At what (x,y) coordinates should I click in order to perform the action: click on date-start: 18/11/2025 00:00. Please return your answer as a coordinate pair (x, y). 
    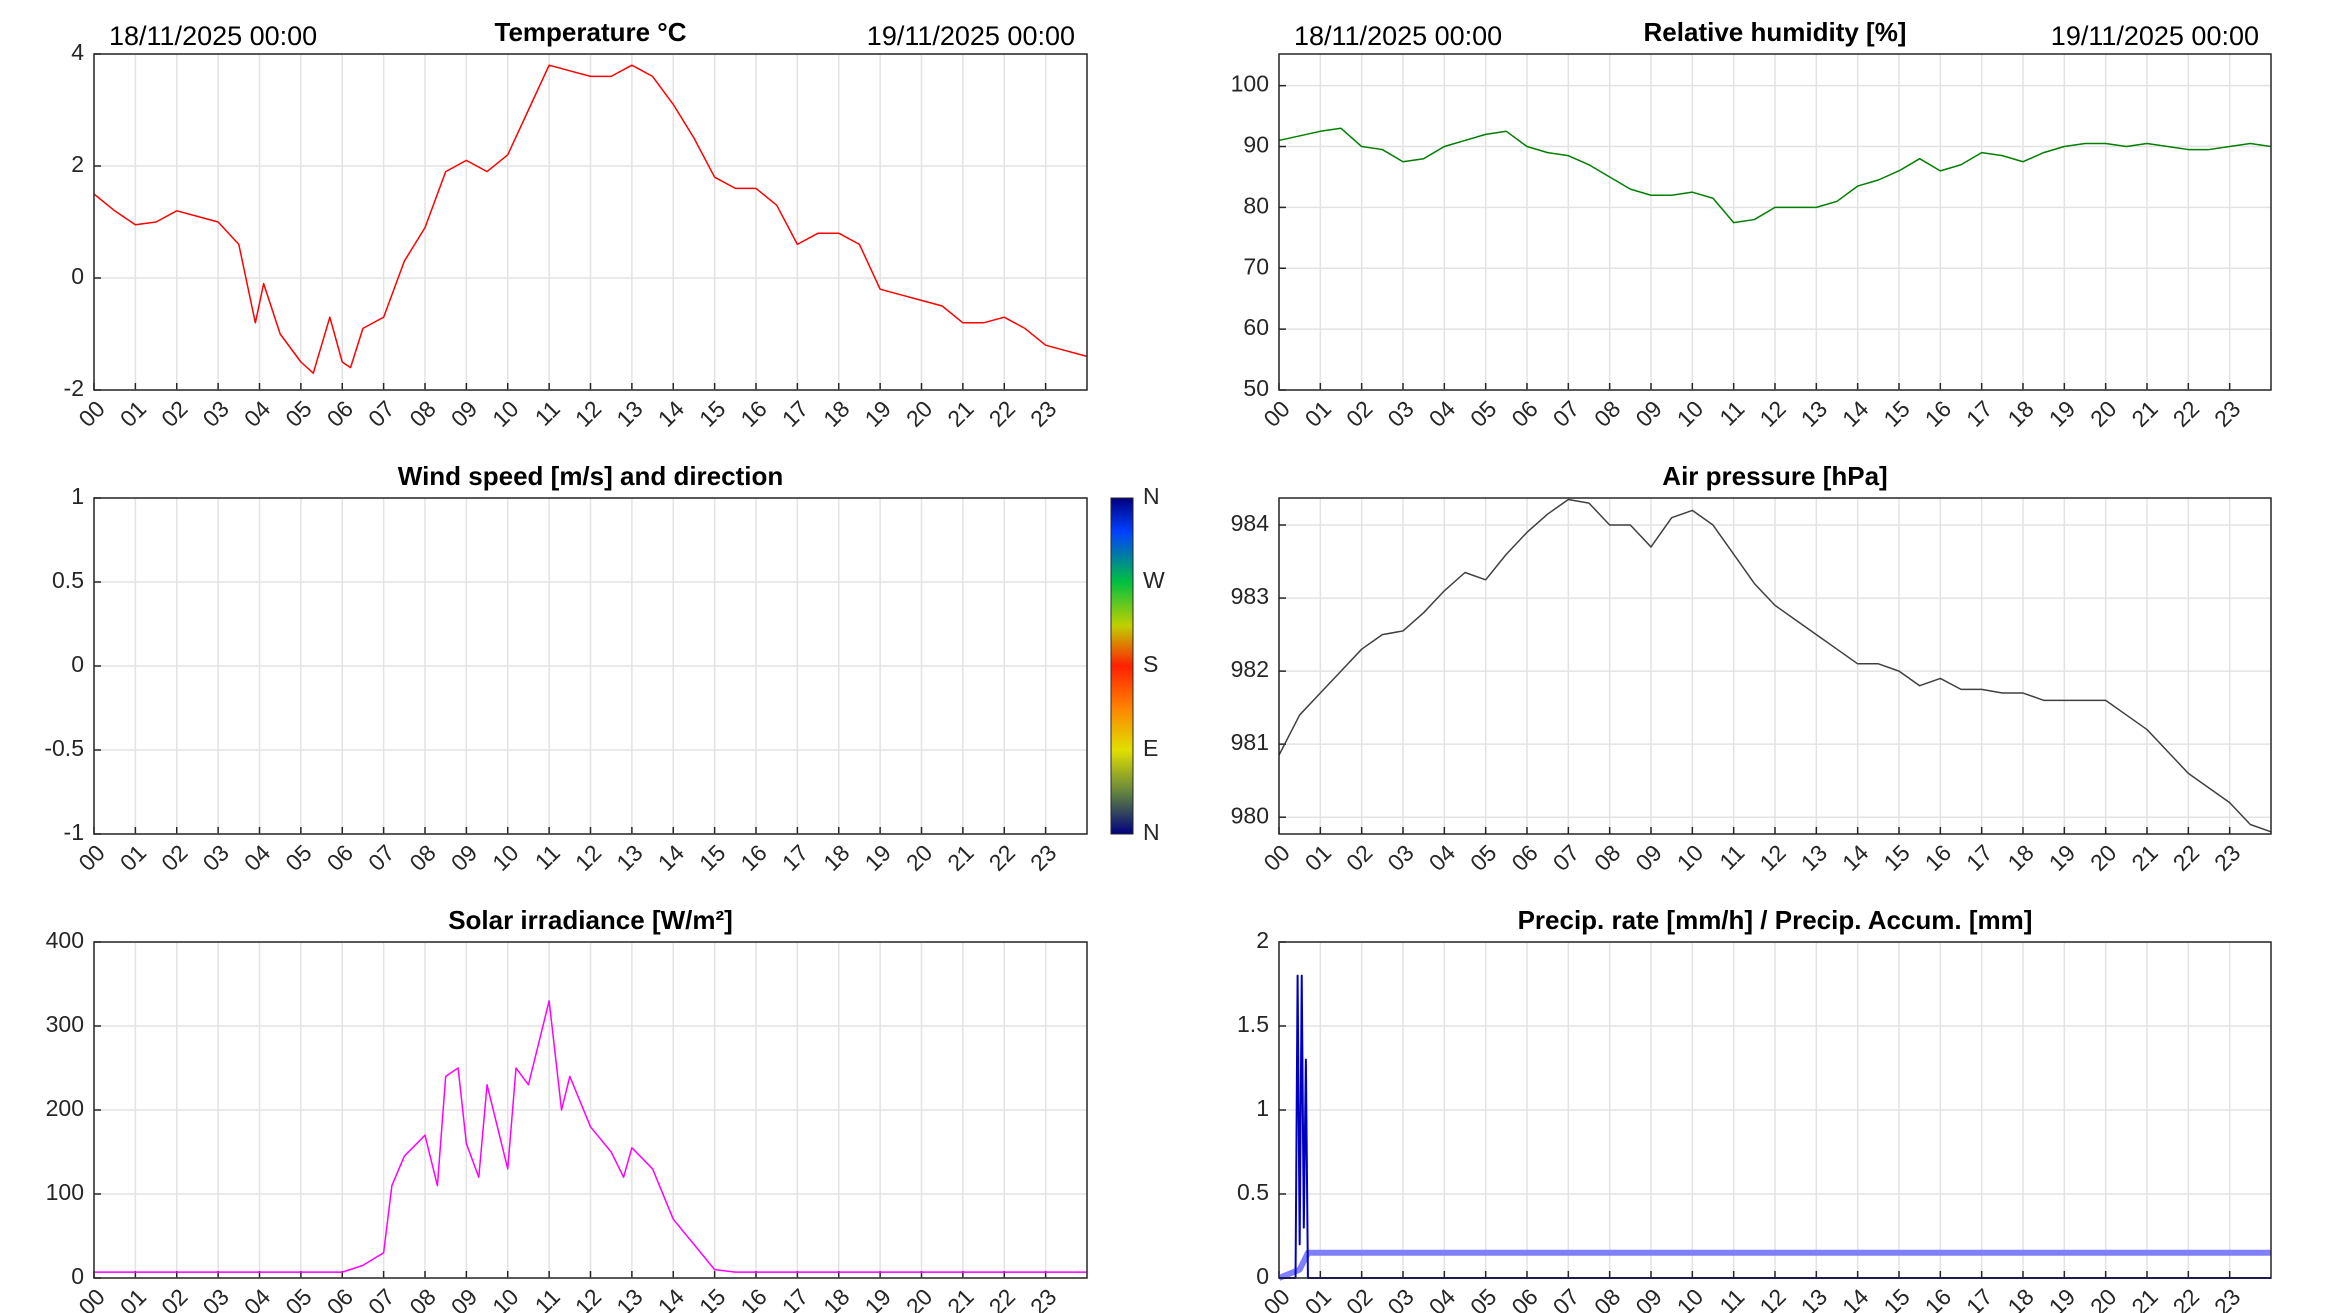
    Looking at the image, I should click on (1398, 36).